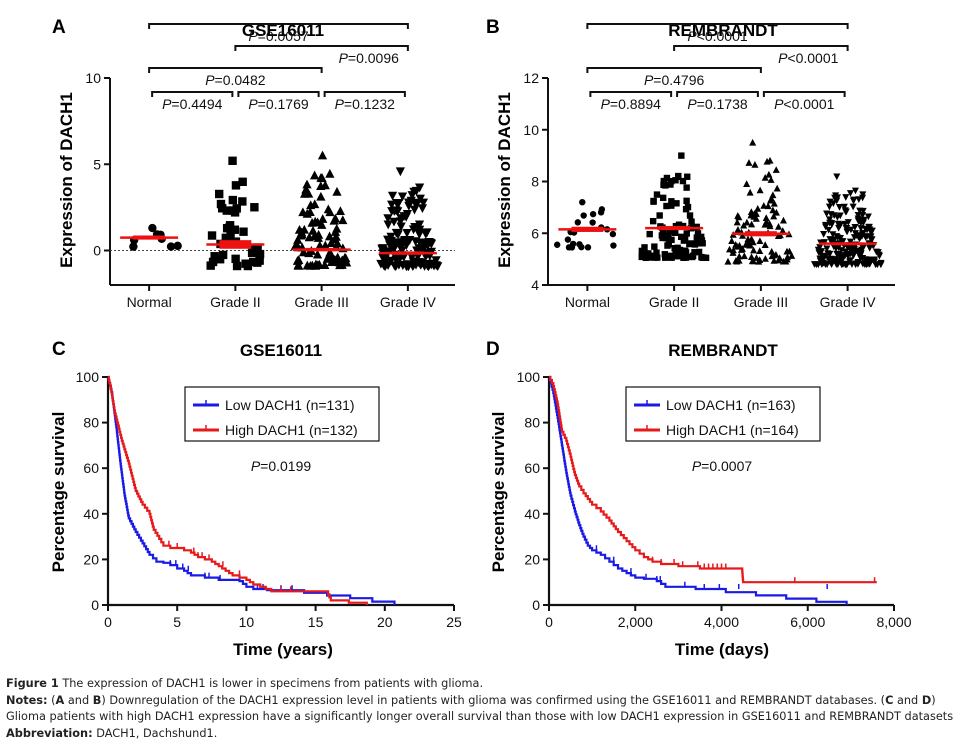 Image resolution: width=954 pixels, height=744 pixels. Describe the element at coordinates (674, 80) in the screenshot. I see `p-value-label: P=0.4796` at that location.